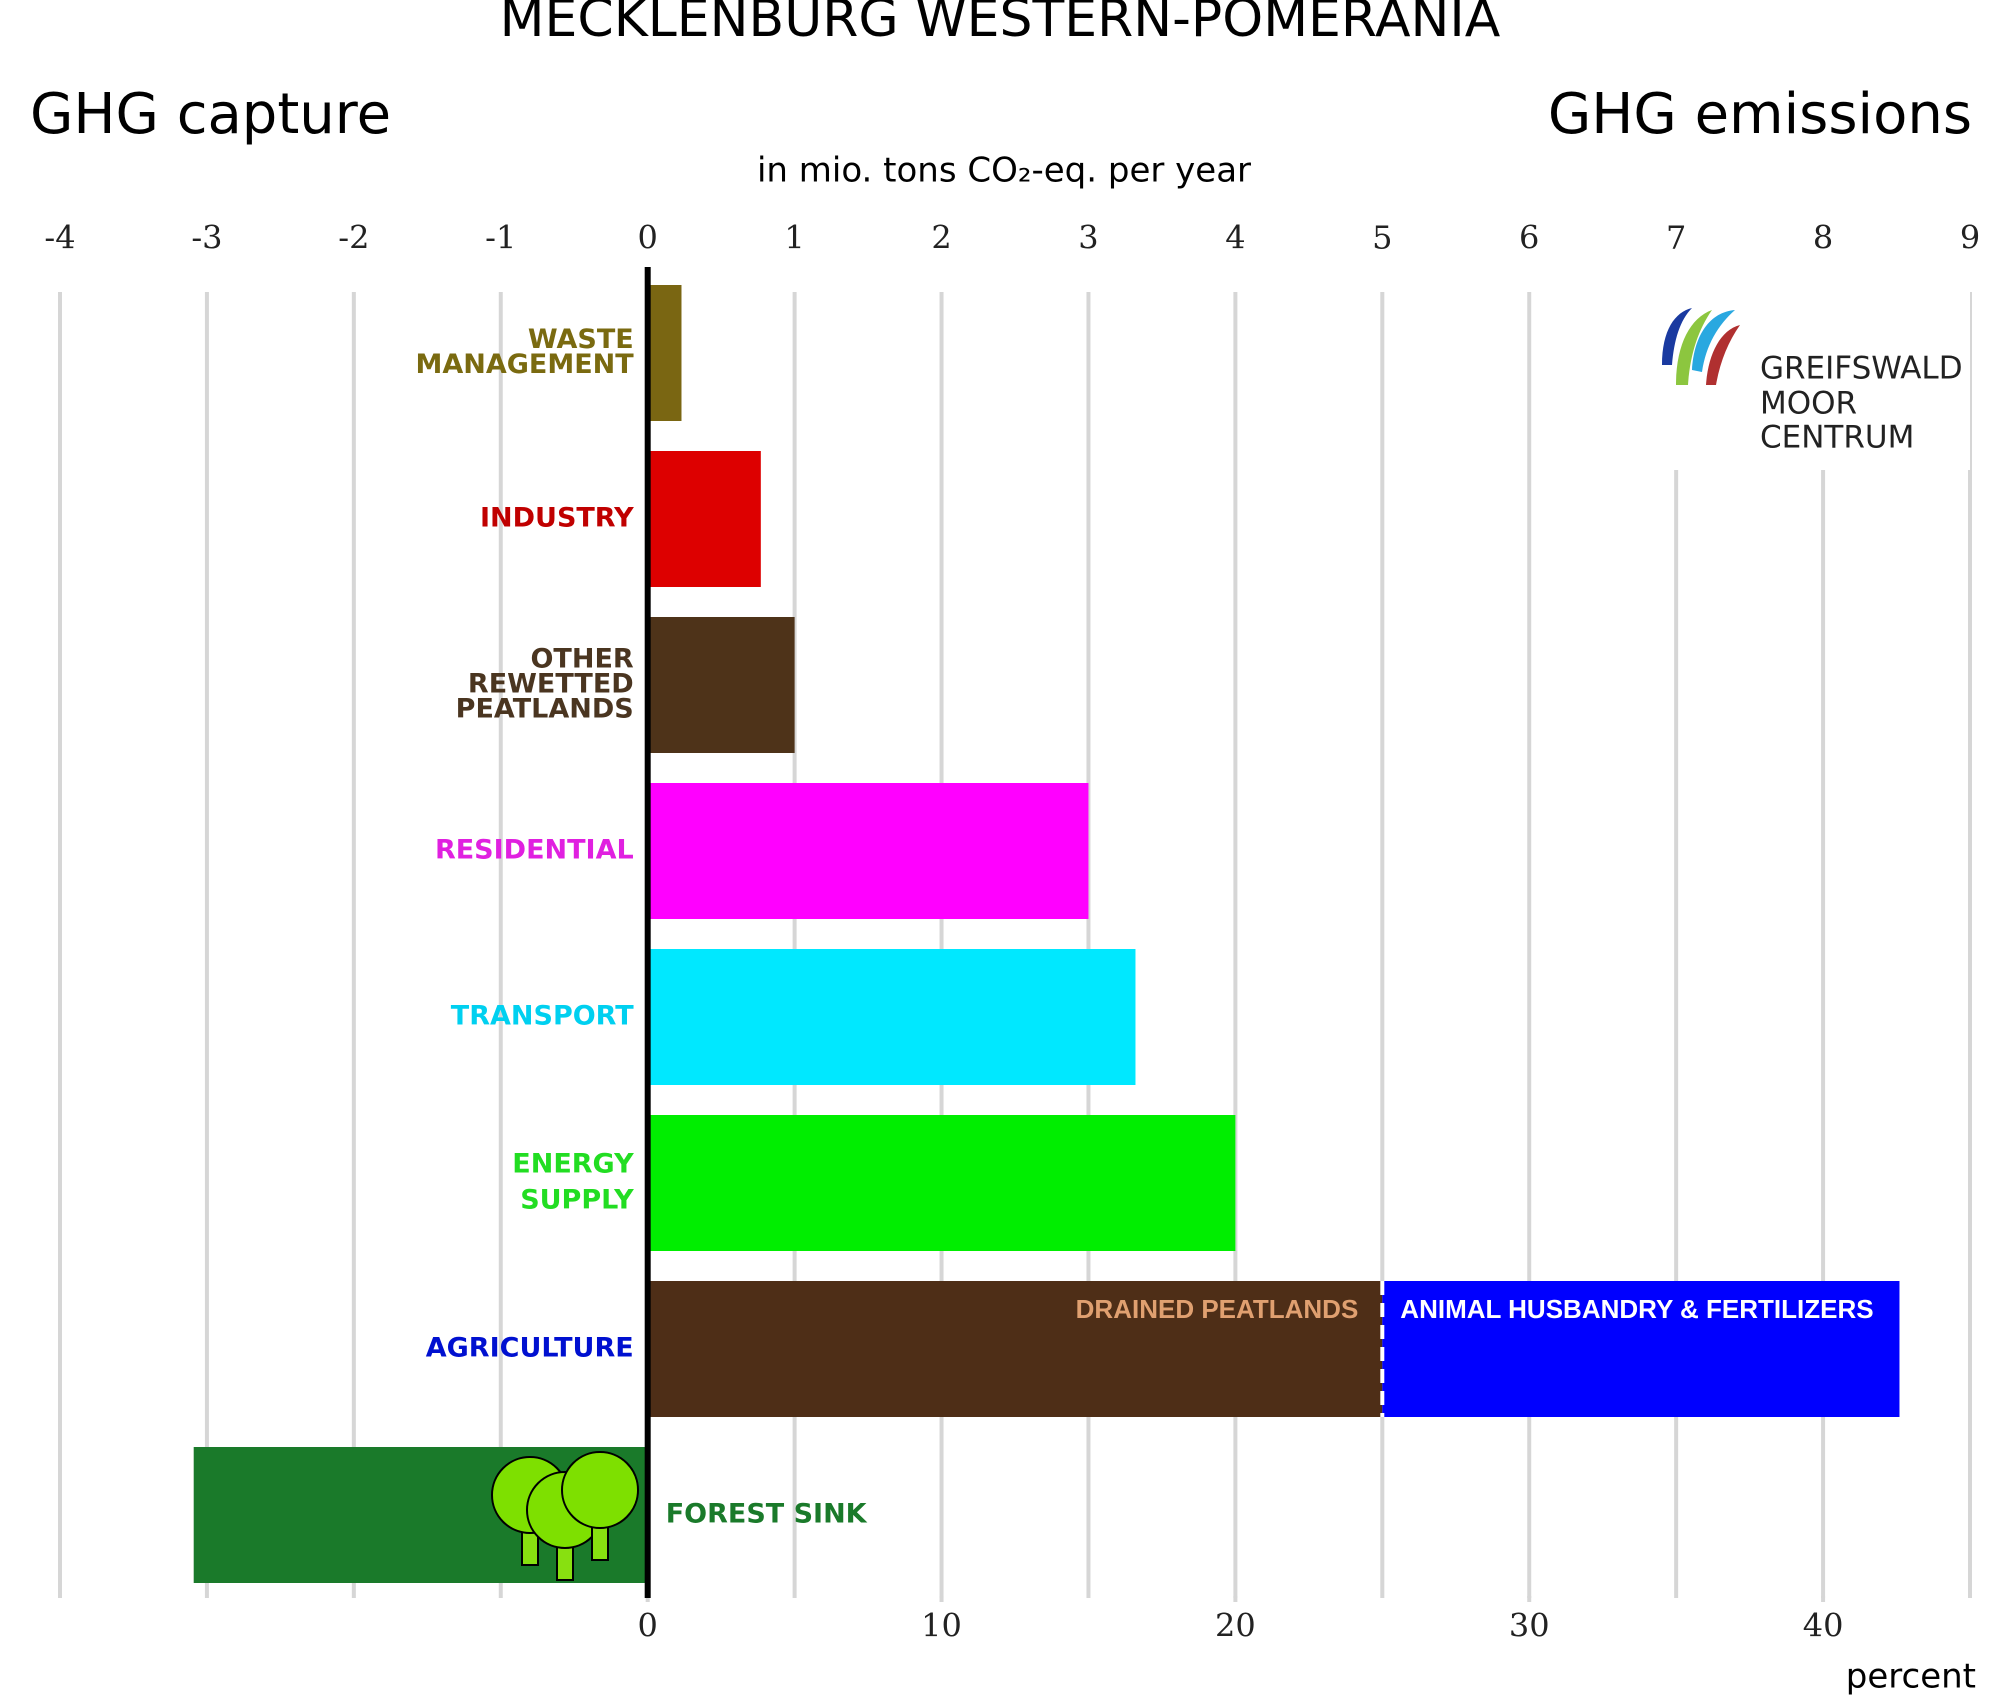 This screenshot has height=1708, width=2000. Describe the element at coordinates (1861, 369) in the screenshot. I see `logo-text: GREIFSWALD` at that location.